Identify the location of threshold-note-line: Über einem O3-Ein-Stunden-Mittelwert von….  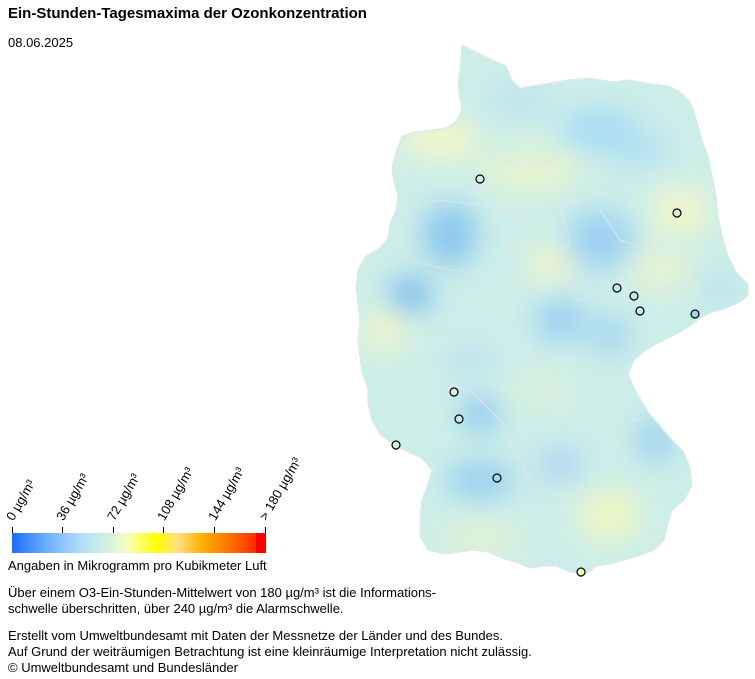
(222, 592).